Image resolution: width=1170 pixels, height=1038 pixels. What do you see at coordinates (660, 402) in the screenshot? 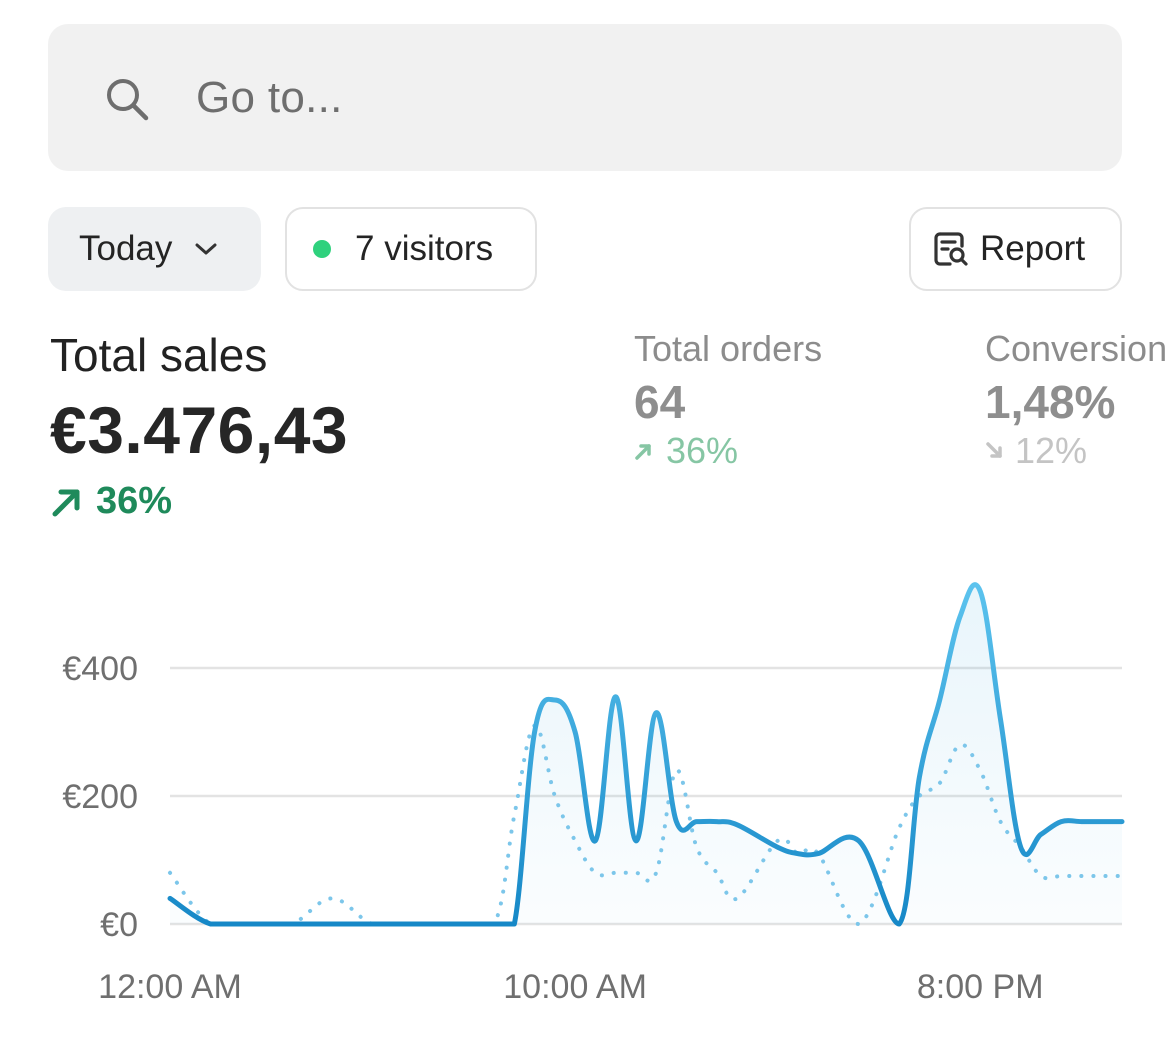
I see `total-orders-value: 64` at bounding box center [660, 402].